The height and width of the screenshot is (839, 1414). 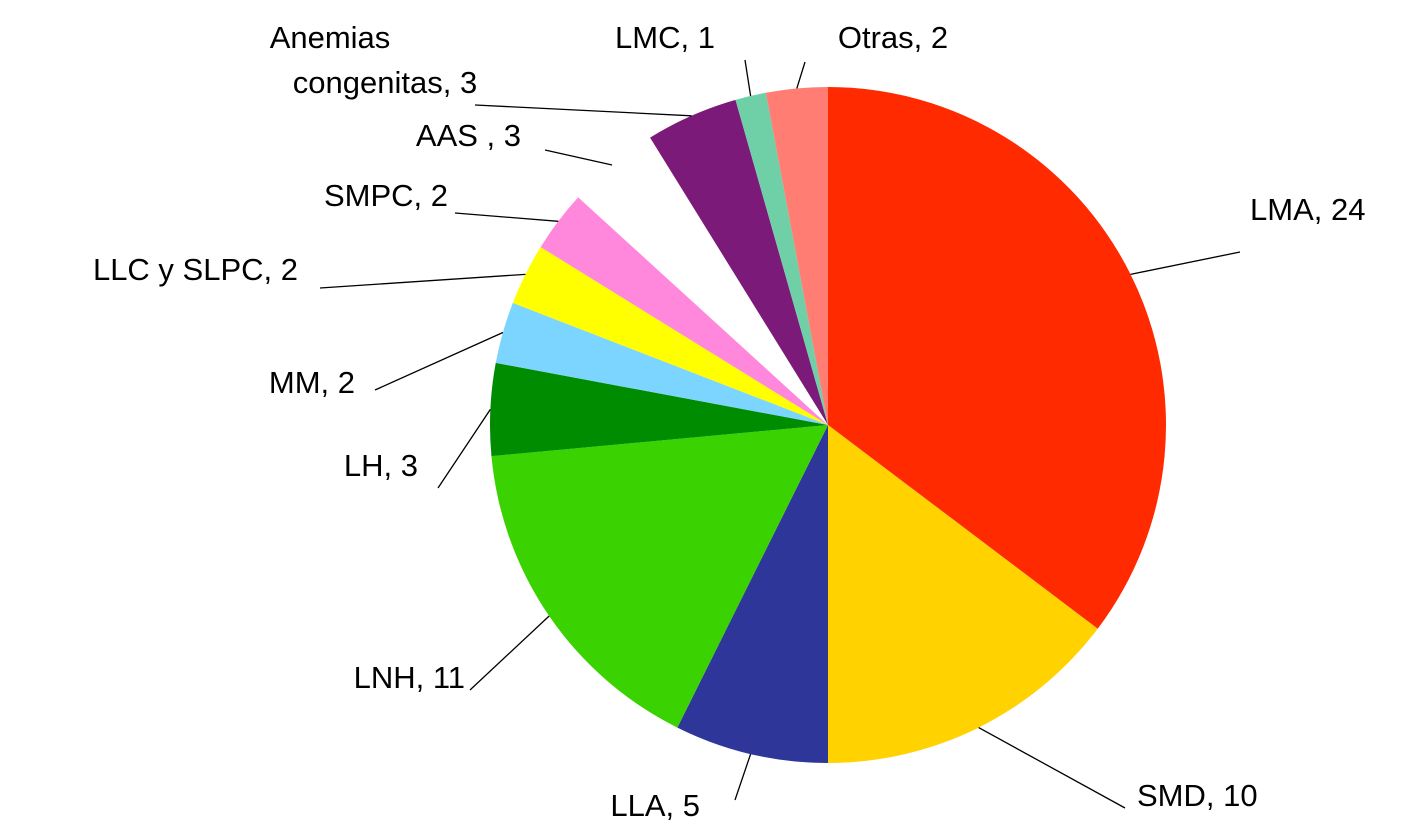 What do you see at coordinates (1197, 795) in the screenshot?
I see `slice-label: SMD, 10` at bounding box center [1197, 795].